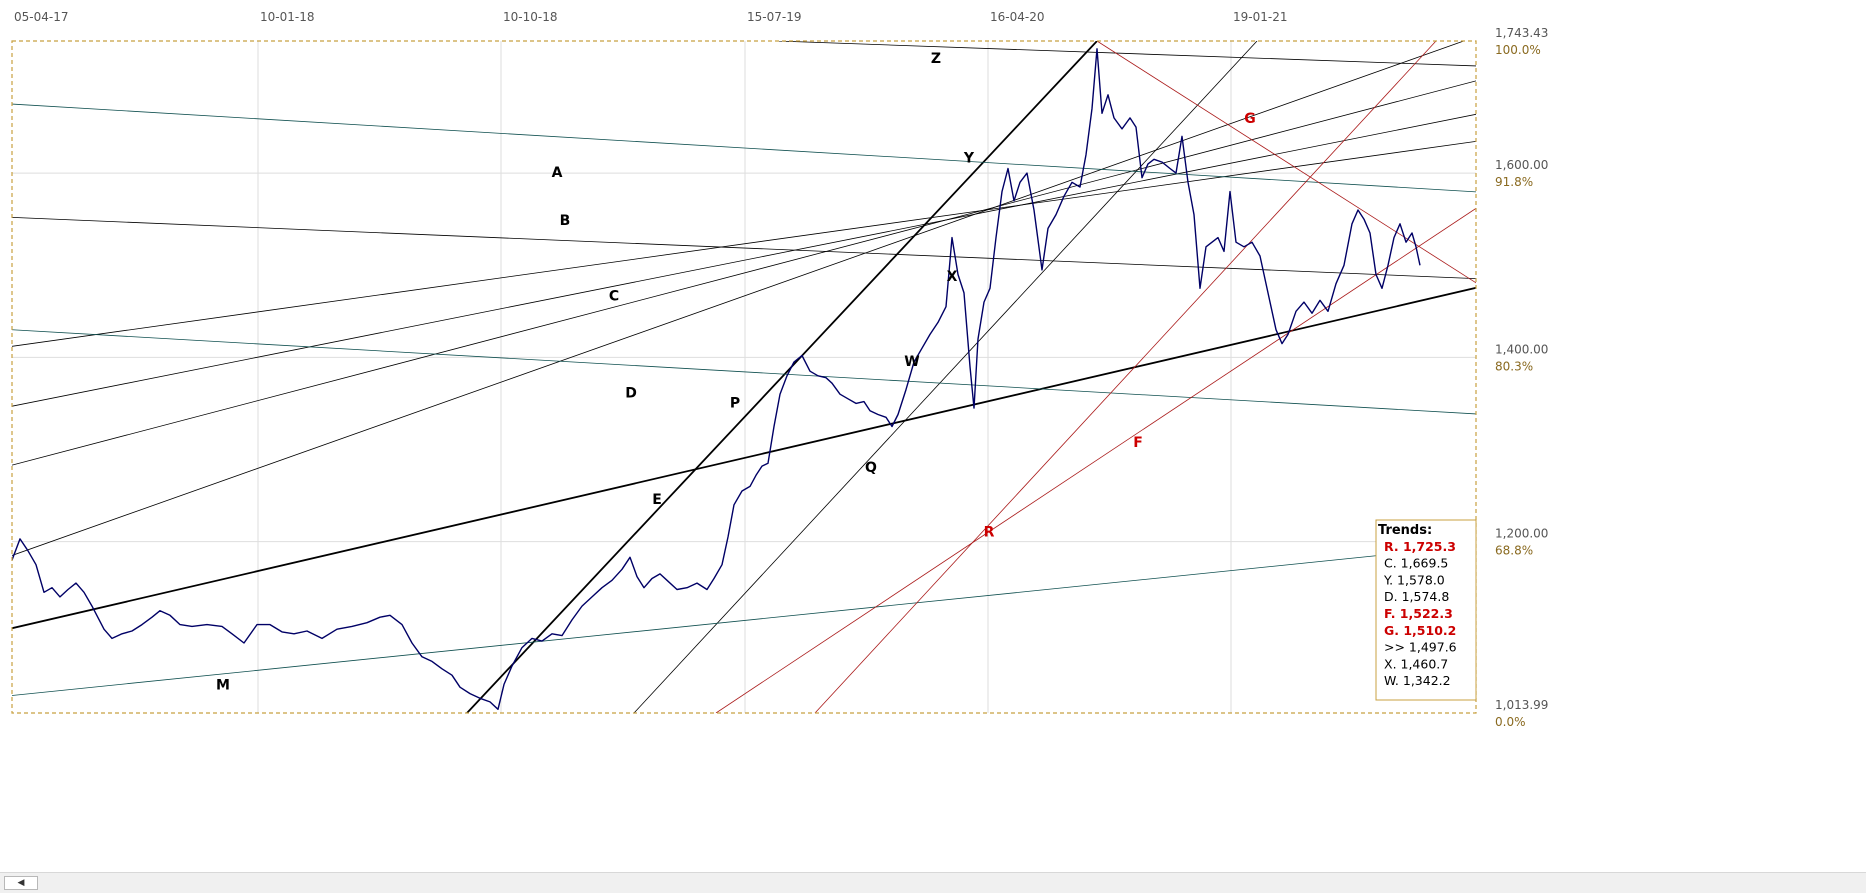  What do you see at coordinates (1518, 50) in the screenshot?
I see `y-tick-percent: 100.0%` at bounding box center [1518, 50].